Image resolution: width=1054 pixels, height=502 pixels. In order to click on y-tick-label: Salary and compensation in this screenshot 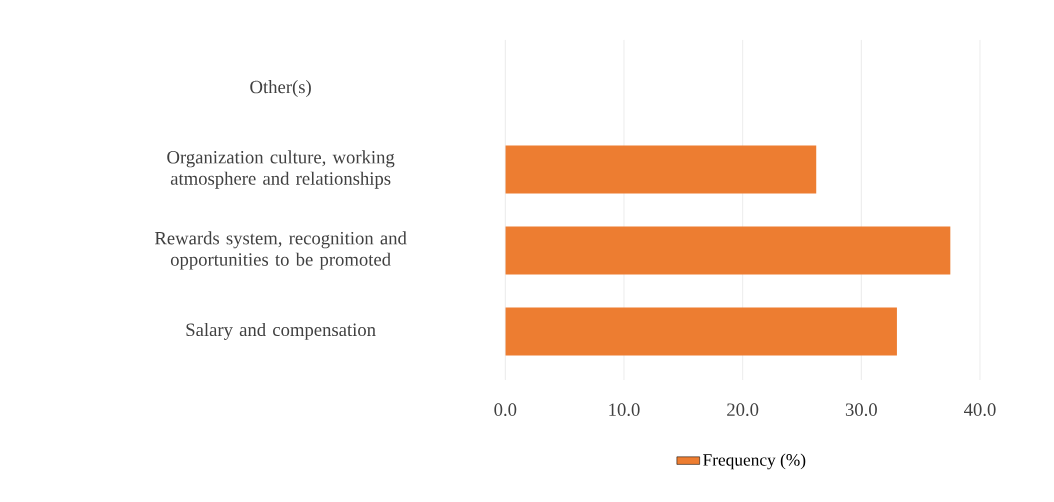, I will do `click(281, 331)`.